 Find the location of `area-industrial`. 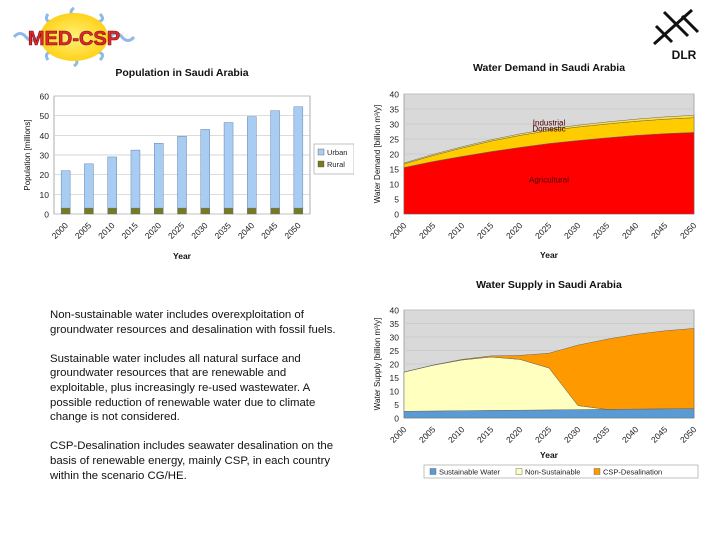

area-industrial is located at coordinates (549, 140).